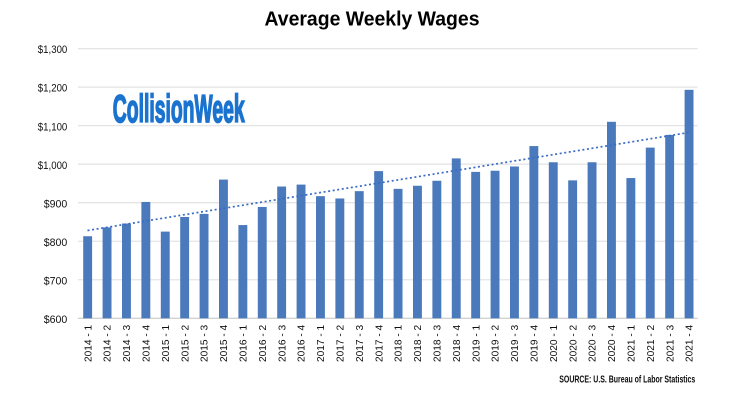 The height and width of the screenshot is (405, 740). What do you see at coordinates (372, 19) in the screenshot?
I see `svg-text: Average Weekly Wages` at bounding box center [372, 19].